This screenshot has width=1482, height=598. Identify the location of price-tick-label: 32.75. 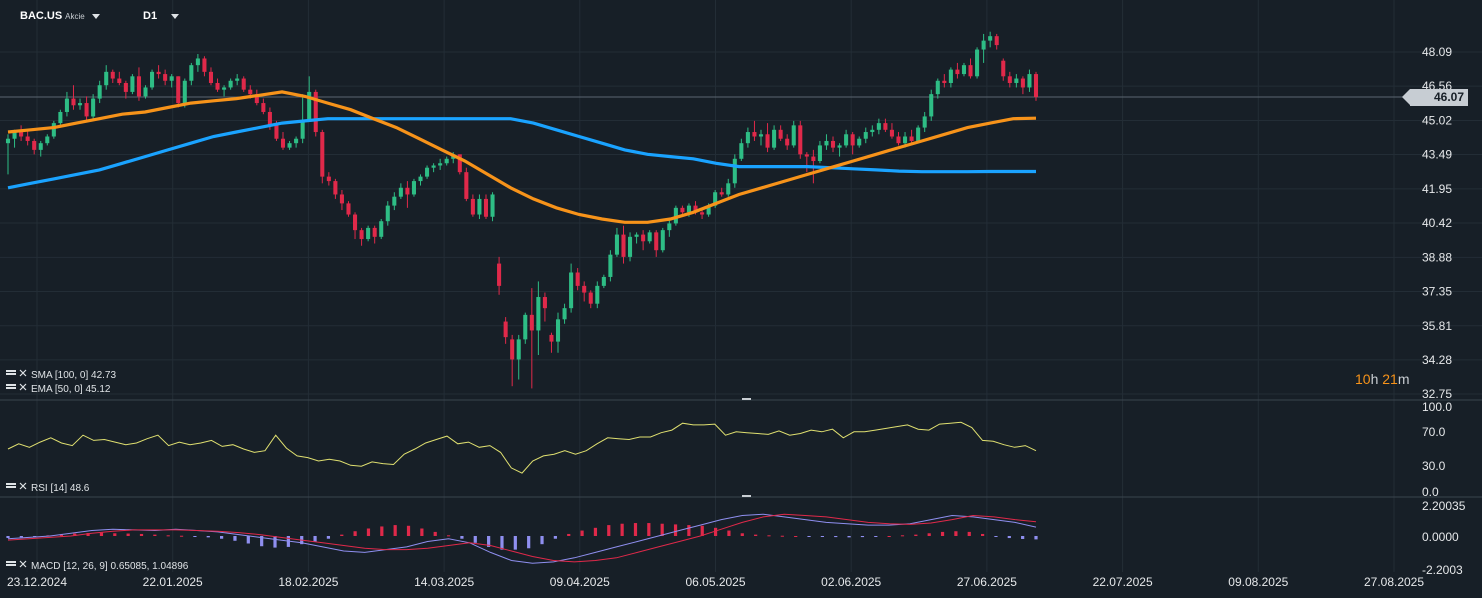
(1437, 394).